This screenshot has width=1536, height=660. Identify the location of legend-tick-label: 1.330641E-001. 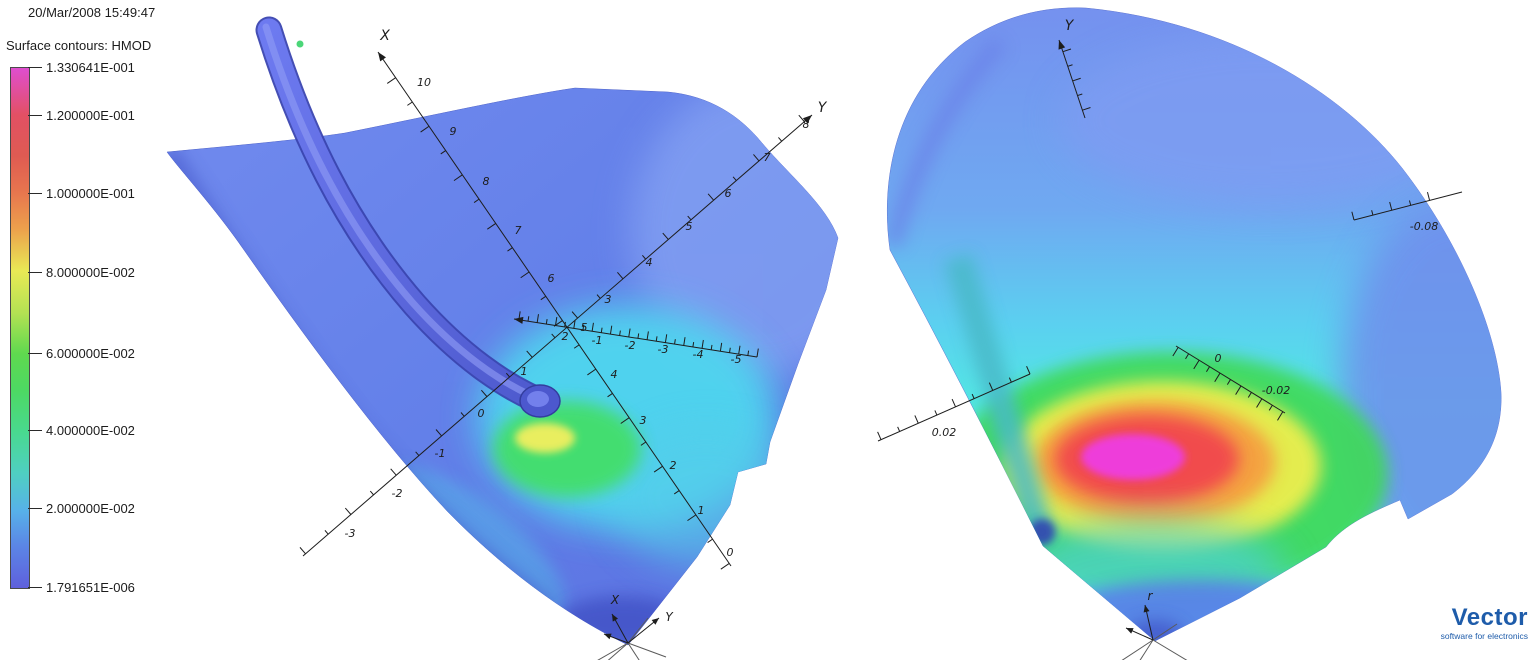
(90, 67).